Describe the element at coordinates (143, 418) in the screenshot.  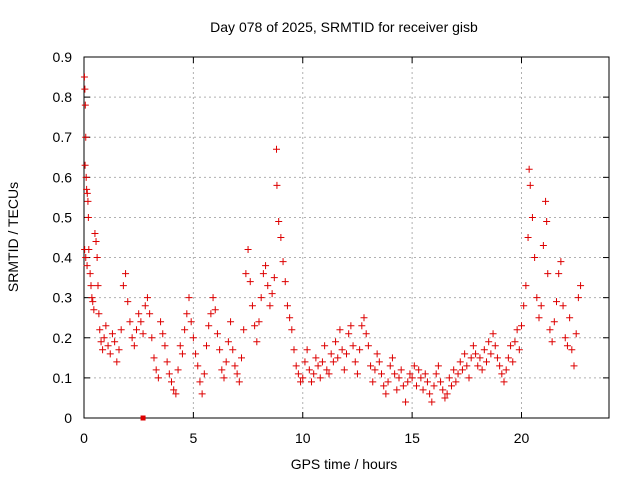
I see `zero-value-marker` at that location.